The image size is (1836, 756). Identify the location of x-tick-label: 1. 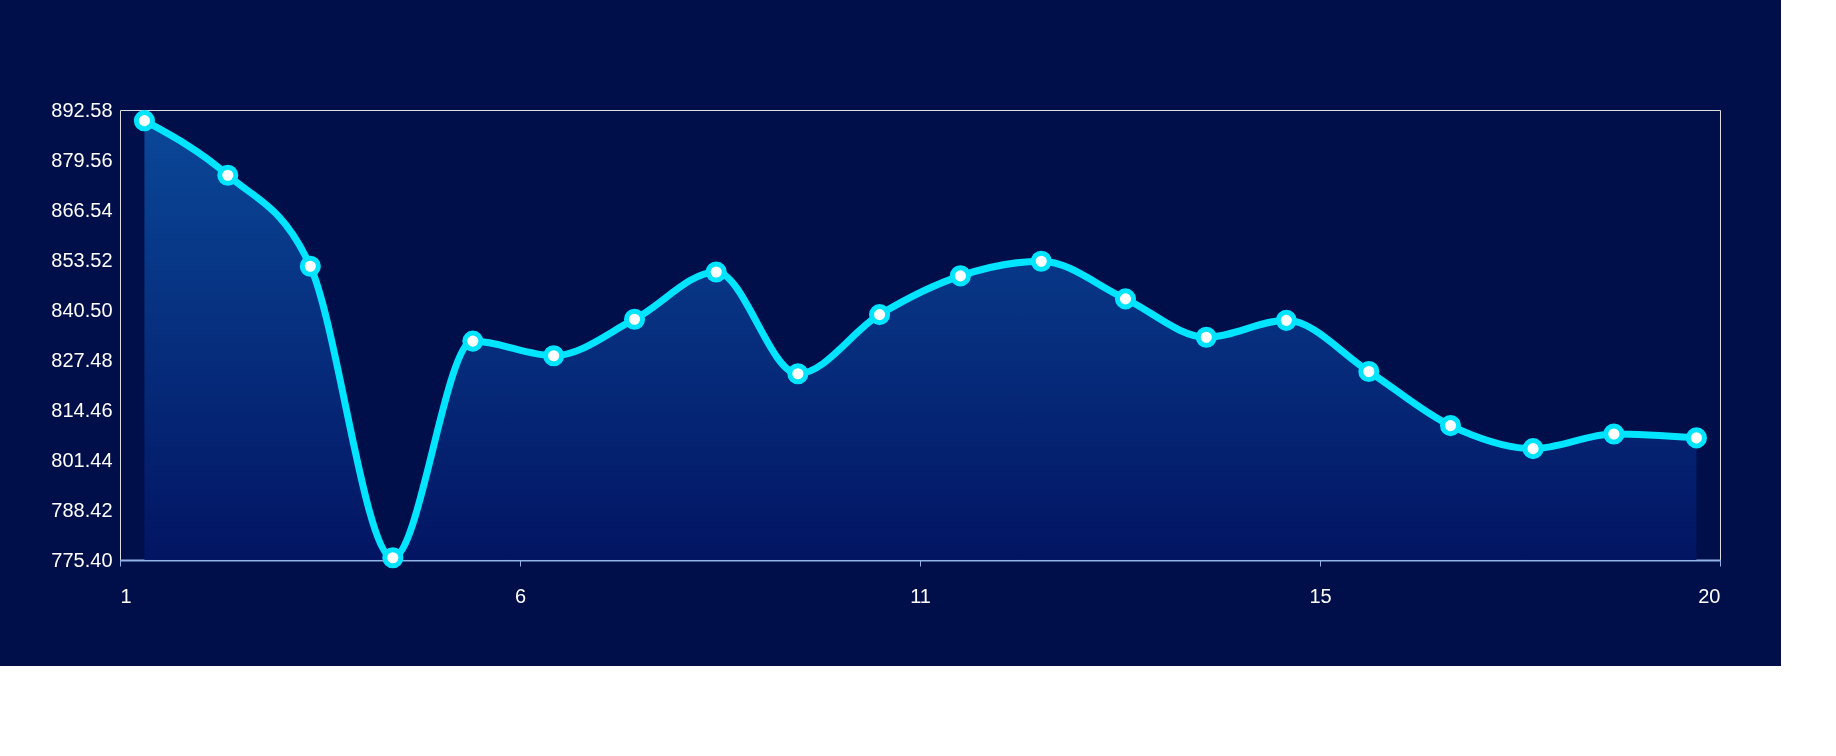
(126, 595).